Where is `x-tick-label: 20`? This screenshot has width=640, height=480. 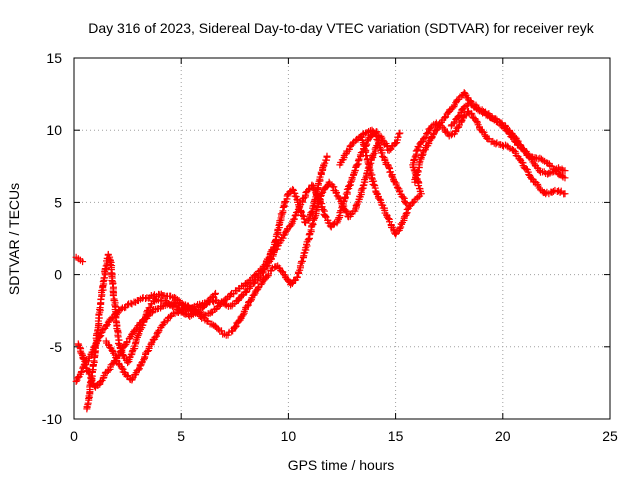
x-tick-label: 20 is located at coordinates (503, 436).